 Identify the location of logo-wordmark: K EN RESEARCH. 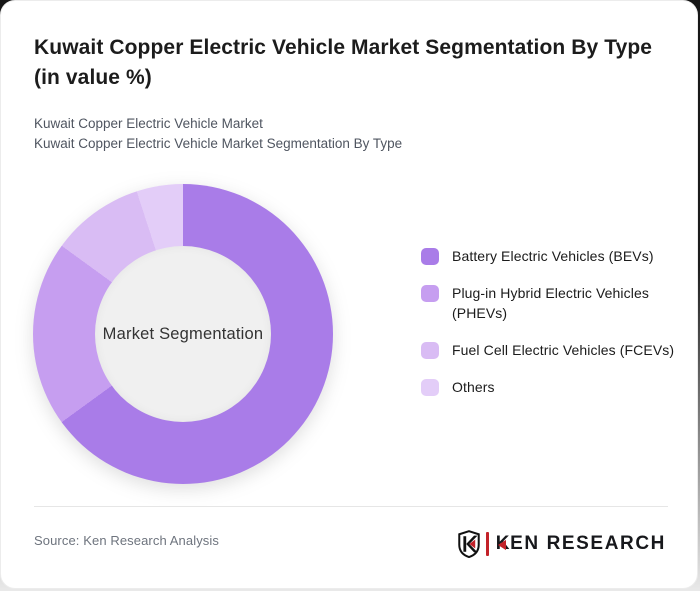
(581, 544).